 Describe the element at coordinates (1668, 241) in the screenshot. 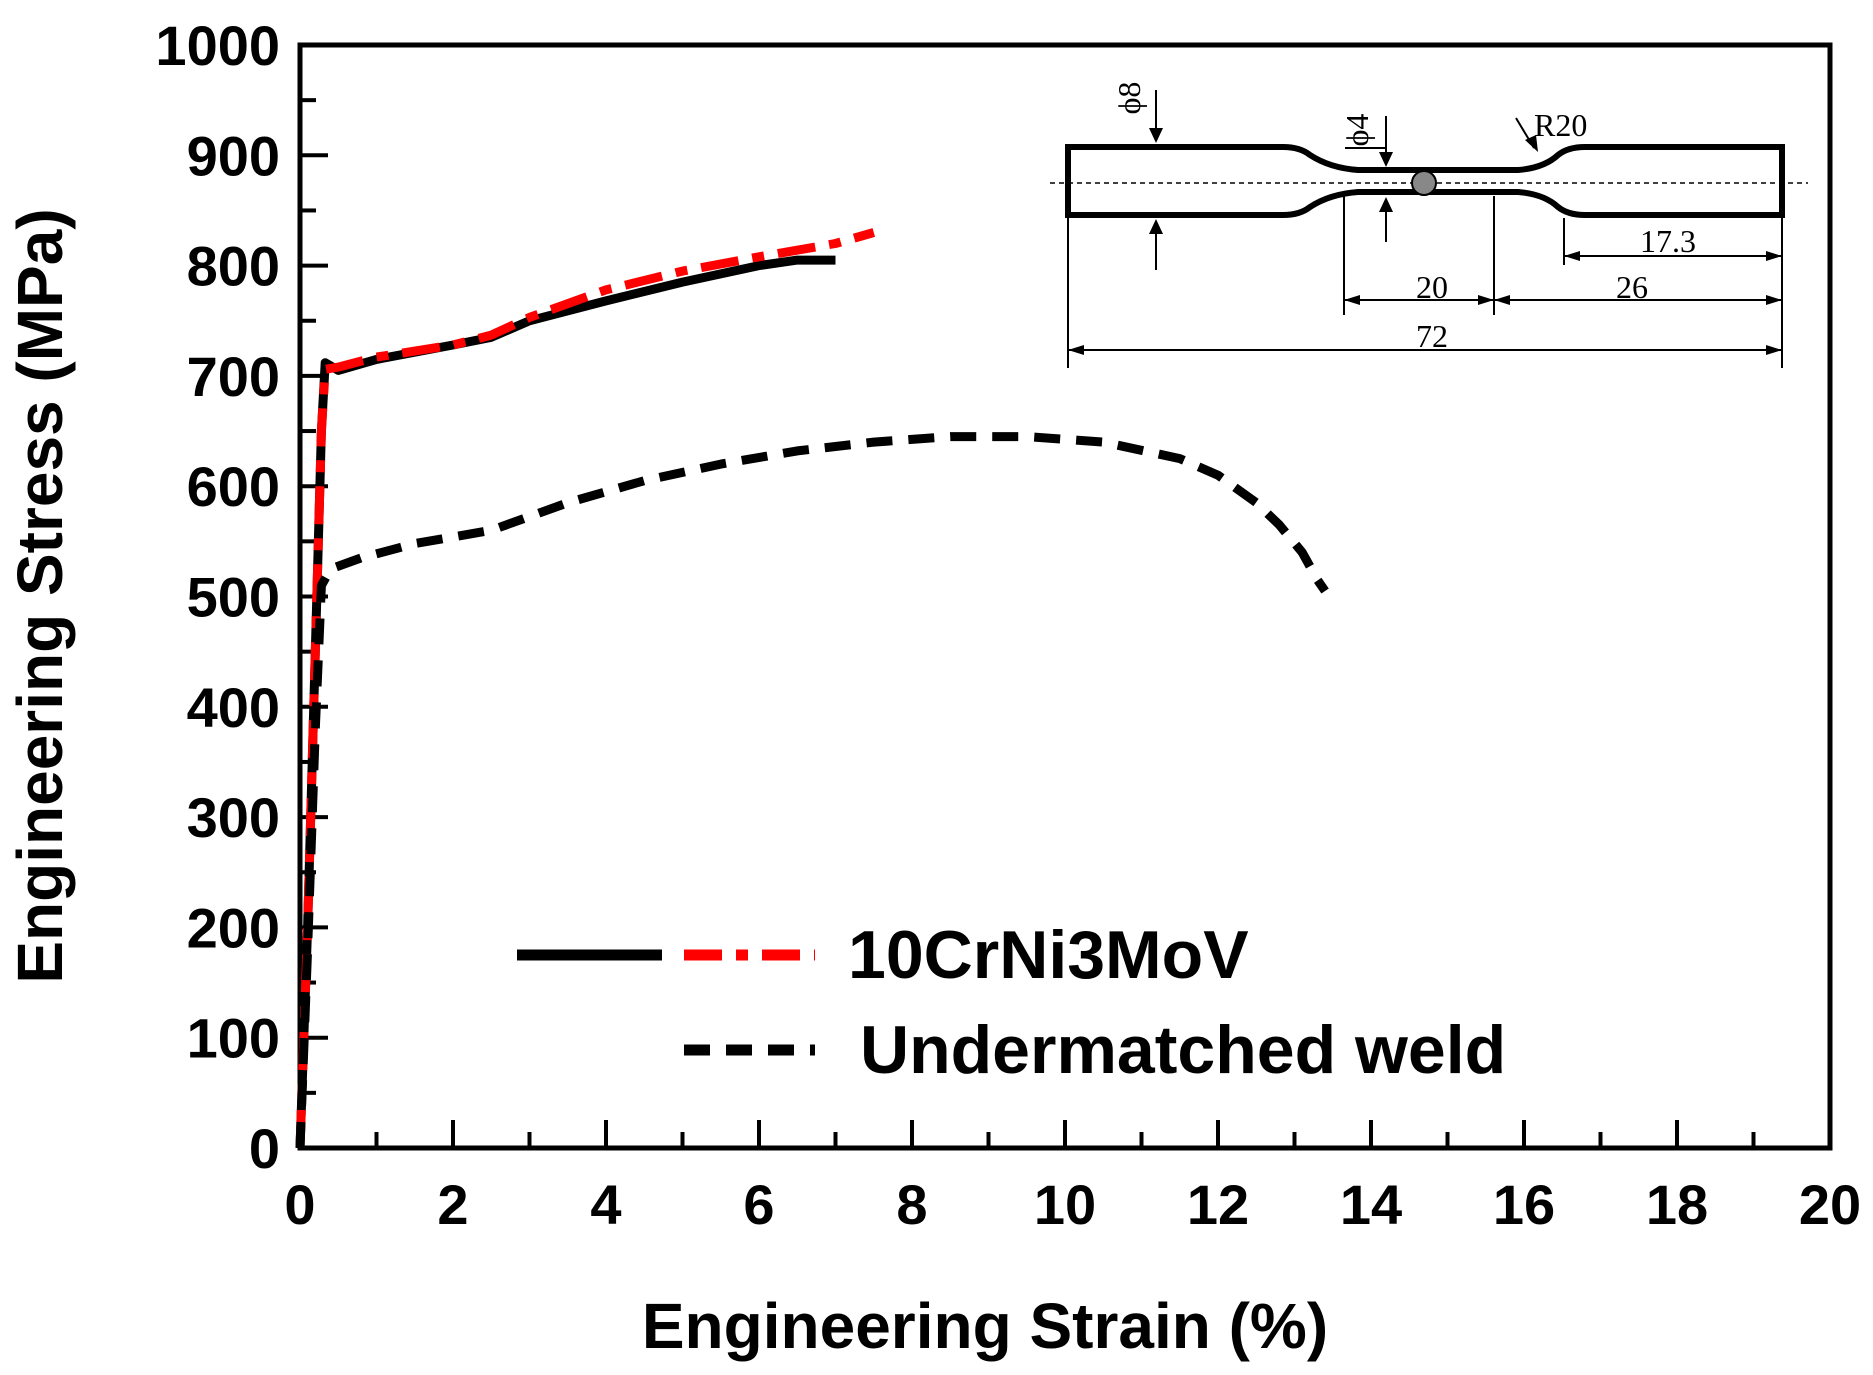

I see `dim-label-17-3: 17.3` at that location.